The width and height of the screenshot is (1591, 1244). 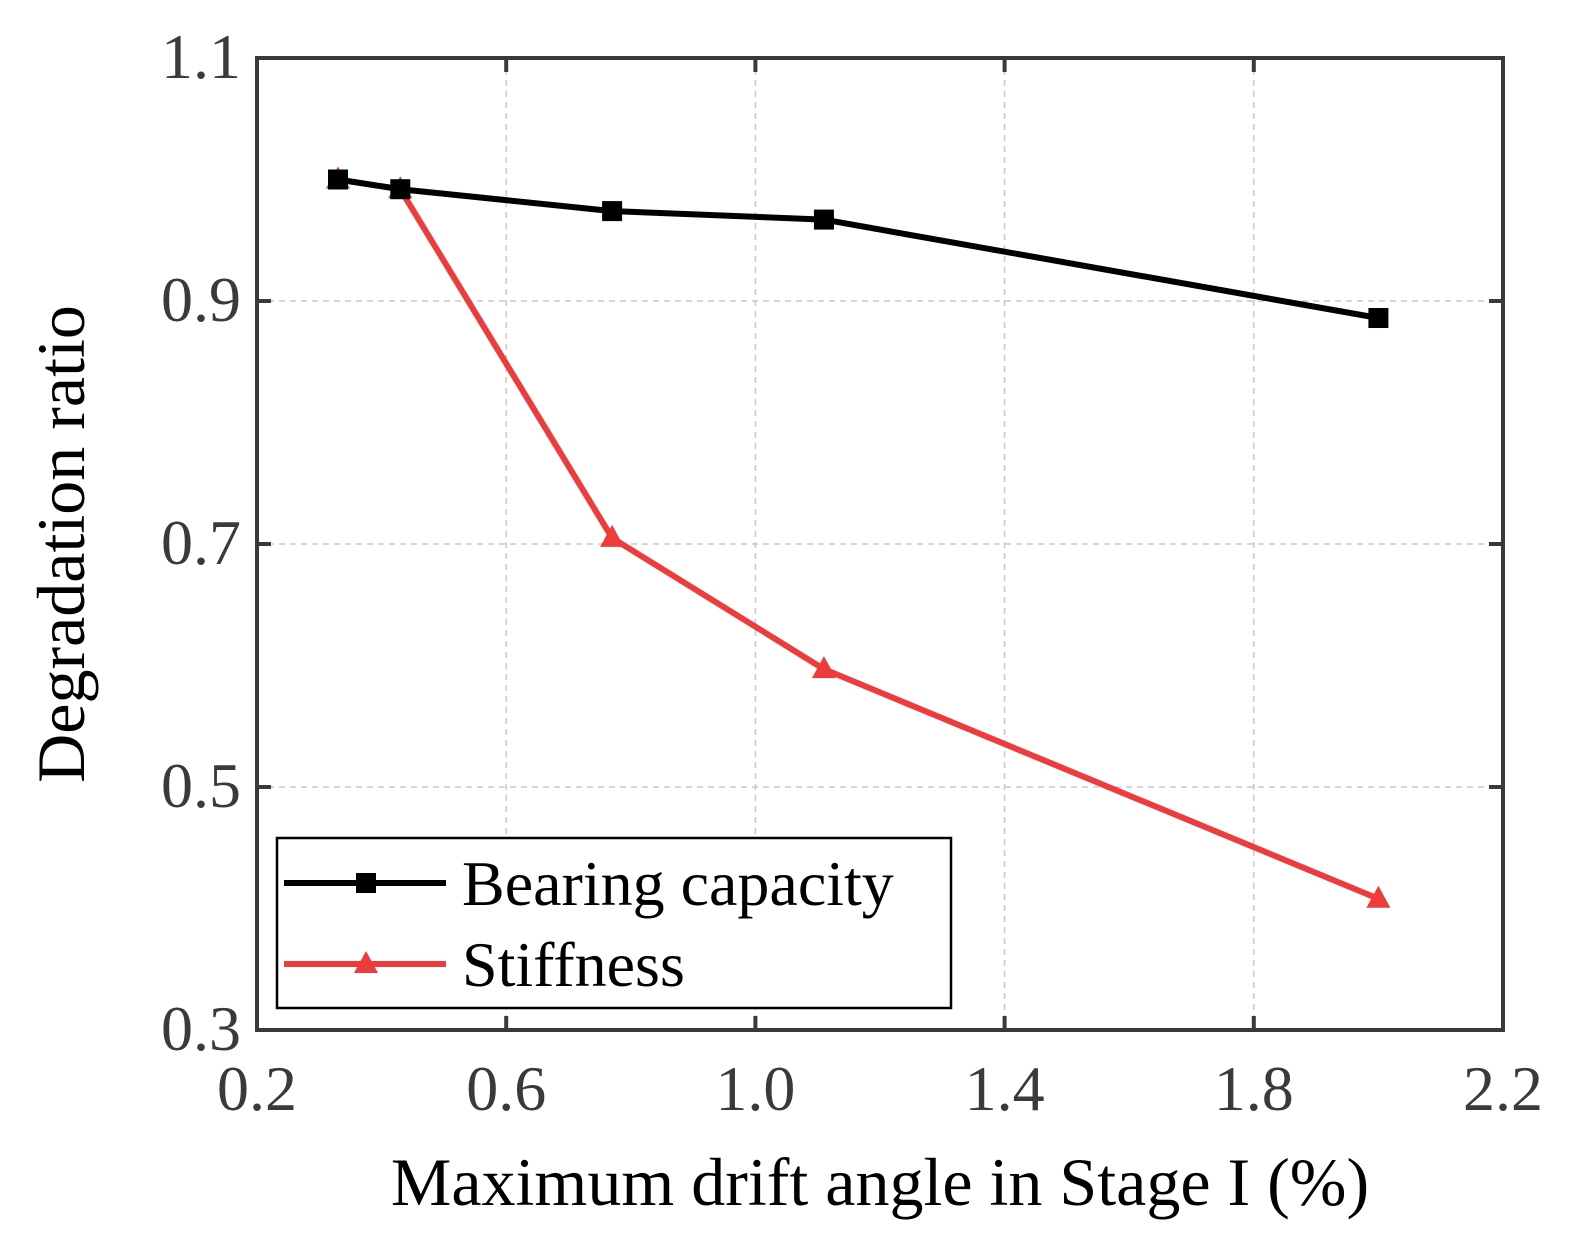 I want to click on legend-box, so click(x=614, y=923).